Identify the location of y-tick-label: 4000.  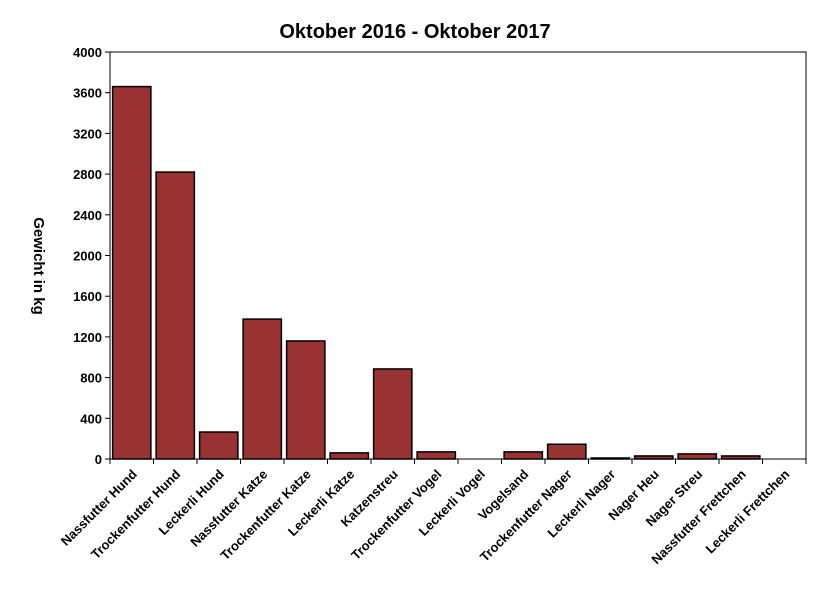
(87, 52).